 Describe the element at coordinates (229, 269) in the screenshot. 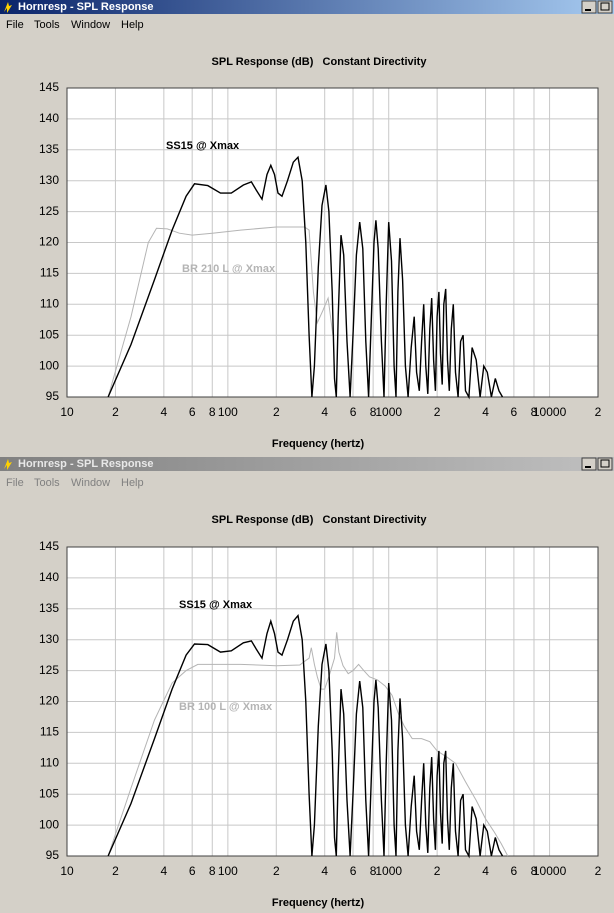

I see `series-label: BR 210 L @ Xmax` at that location.